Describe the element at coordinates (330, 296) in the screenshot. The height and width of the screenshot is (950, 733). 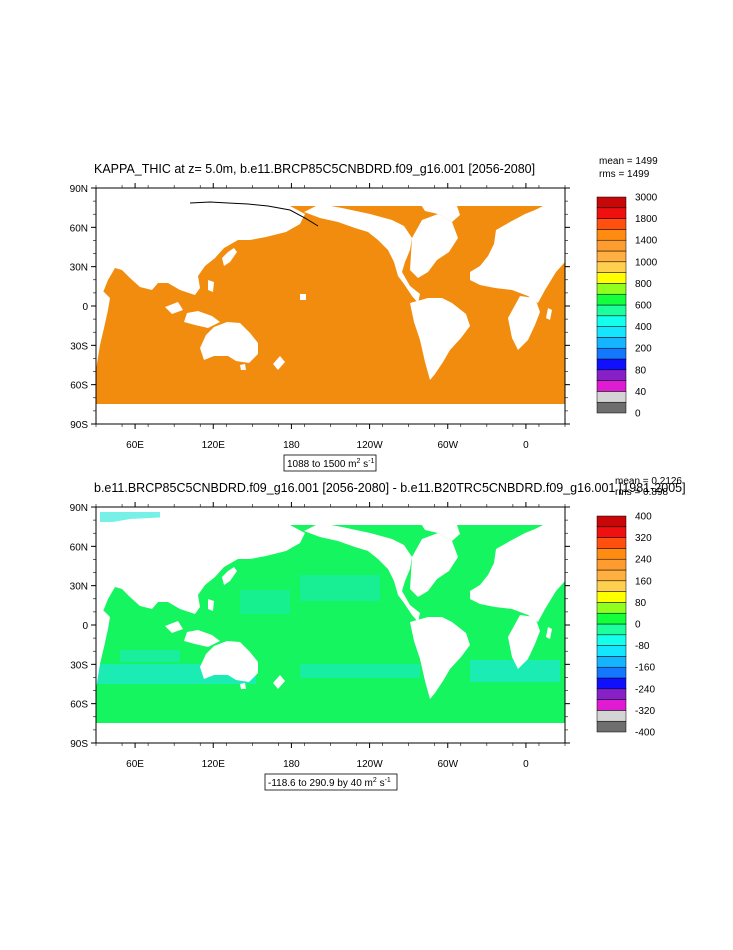
I see `panel-1-land` at that location.